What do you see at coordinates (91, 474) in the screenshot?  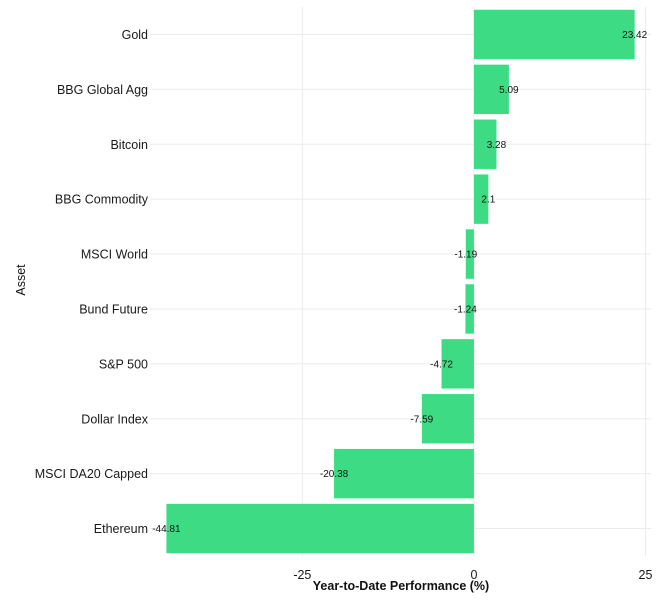 I see `category-label: MSCI DA20 Capped` at bounding box center [91, 474].